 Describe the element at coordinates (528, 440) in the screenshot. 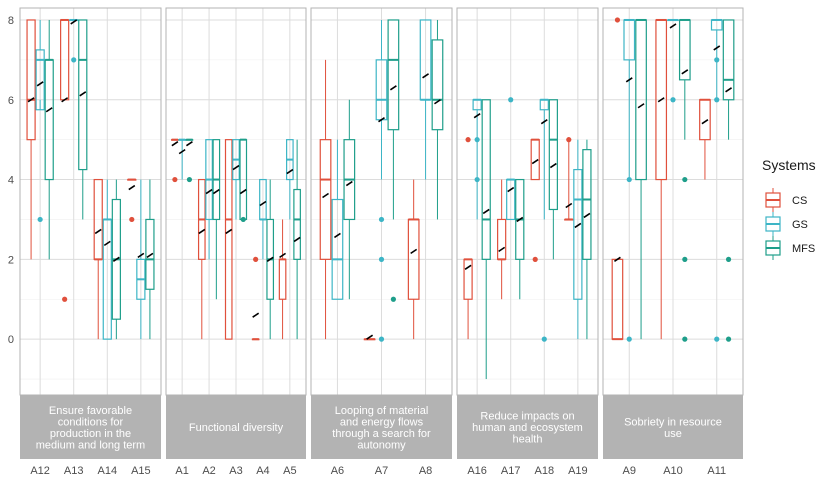

I see `facet-strip-label: health` at that location.